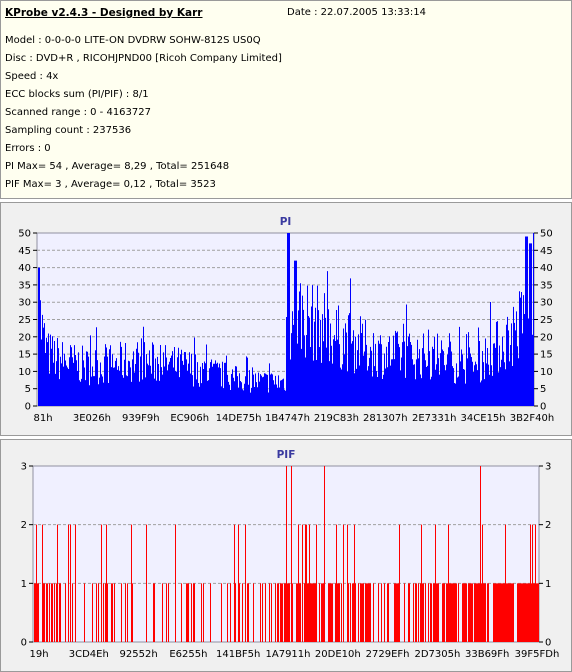 The width and height of the screenshot is (572, 672). Describe the element at coordinates (42, 418) in the screenshot. I see `x-tick-label: 81h` at that location.